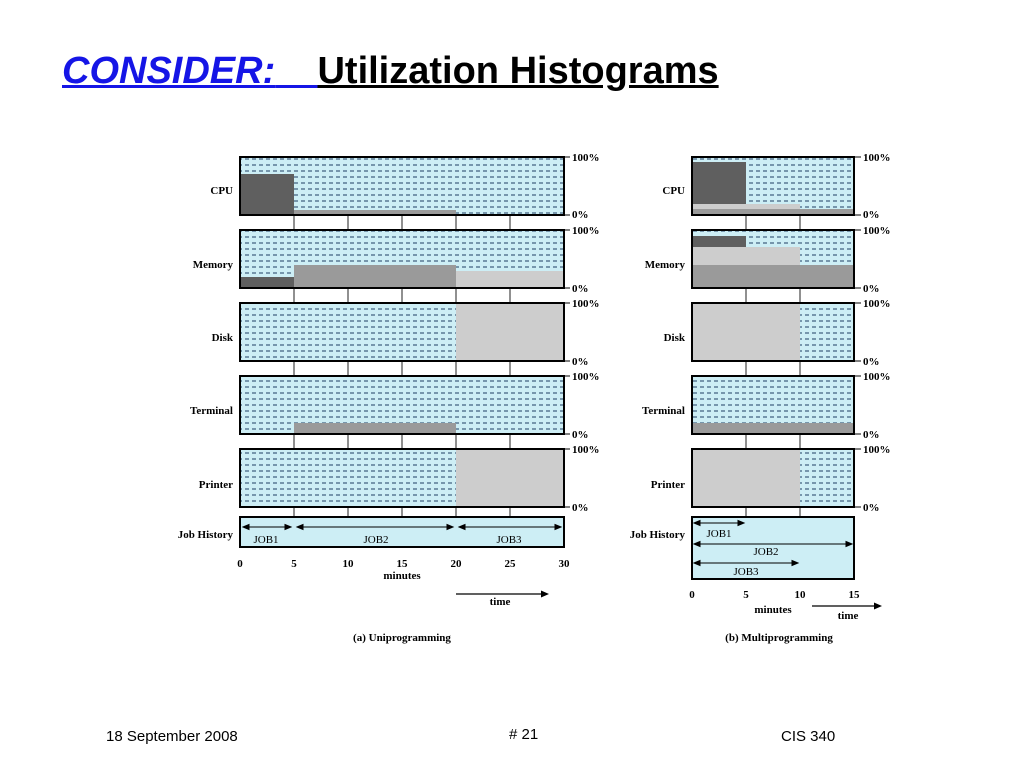 This screenshot has height=768, width=1024. What do you see at coordinates (877, 158) in the screenshot?
I see `multi-scale-top-cpu: 100%` at bounding box center [877, 158].